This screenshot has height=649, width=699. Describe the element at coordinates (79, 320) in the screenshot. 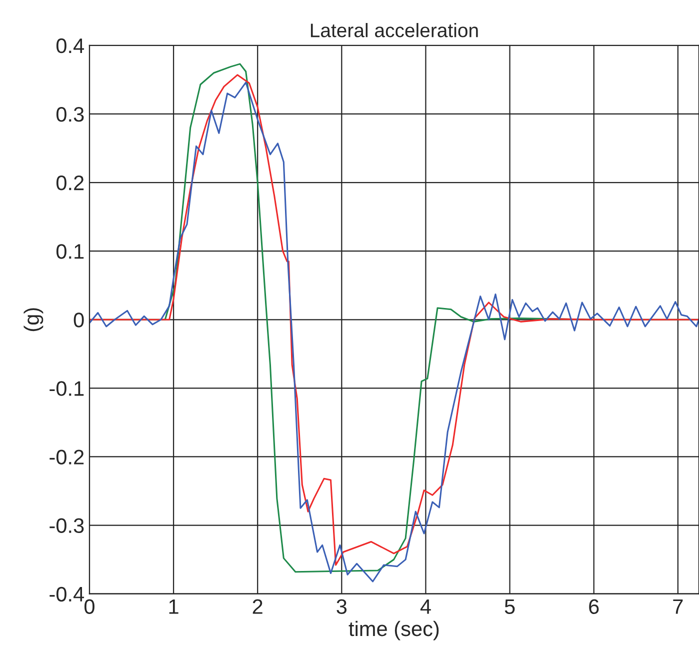

I see `y-tick-label: 0` at that location.